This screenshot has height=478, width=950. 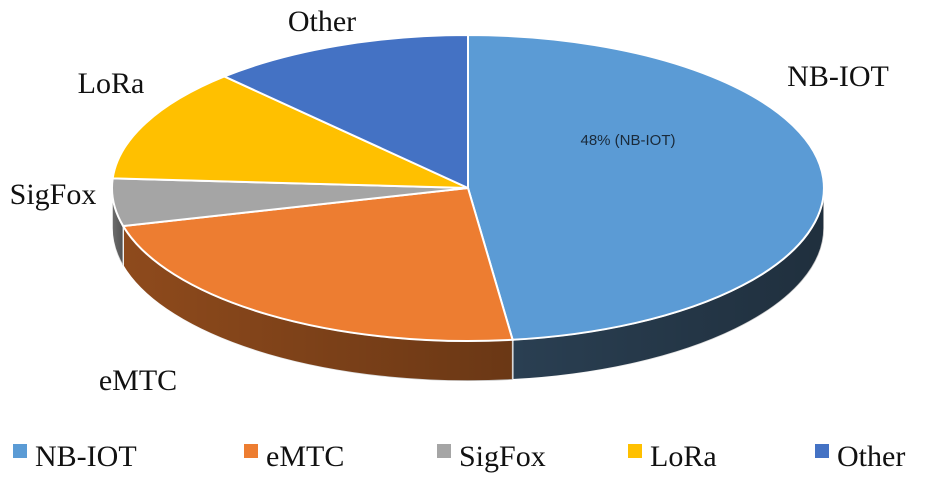 I want to click on legend-swatch-sigfox, so click(x=444, y=451).